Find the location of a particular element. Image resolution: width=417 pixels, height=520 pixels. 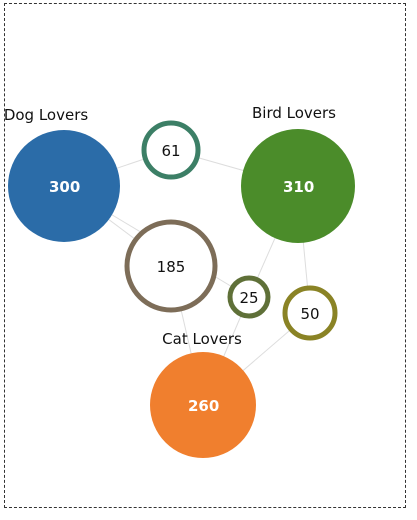

set-node-bird: 310 Bird Lovers is located at coordinates (298, 173).